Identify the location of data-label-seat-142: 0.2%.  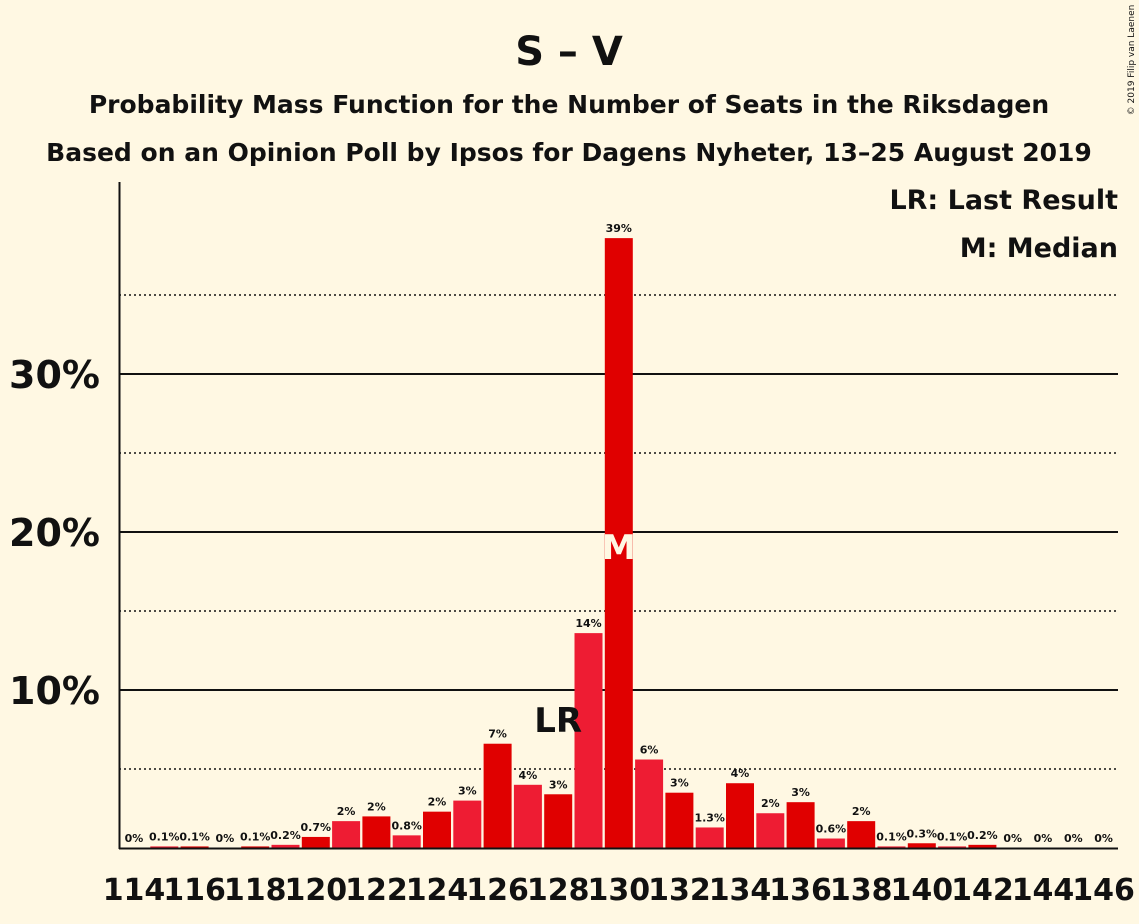
(982, 835).